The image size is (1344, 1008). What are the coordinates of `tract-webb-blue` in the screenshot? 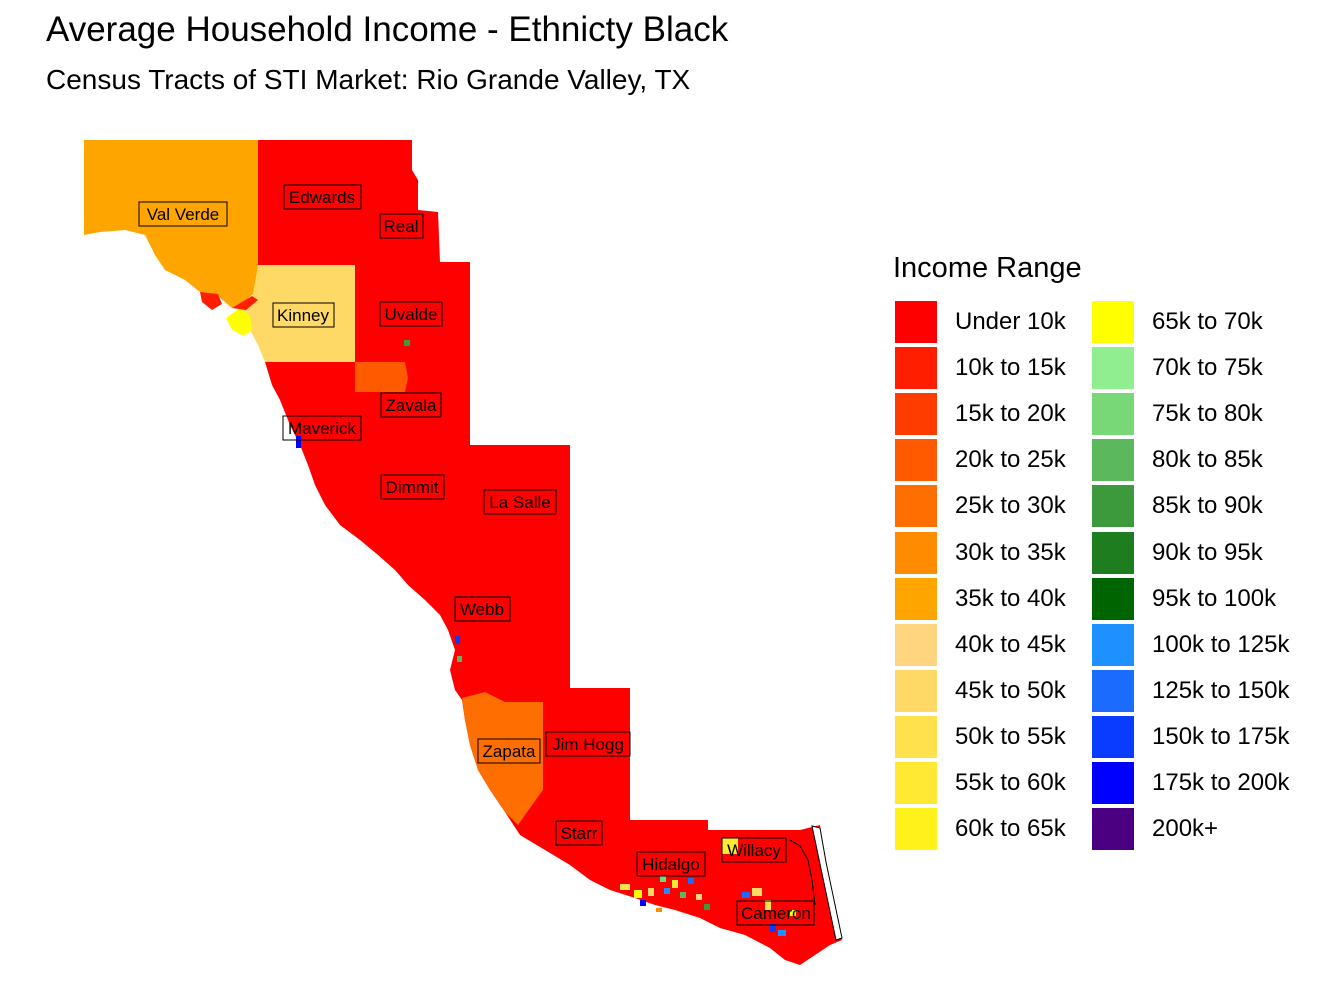 It's located at (457, 640).